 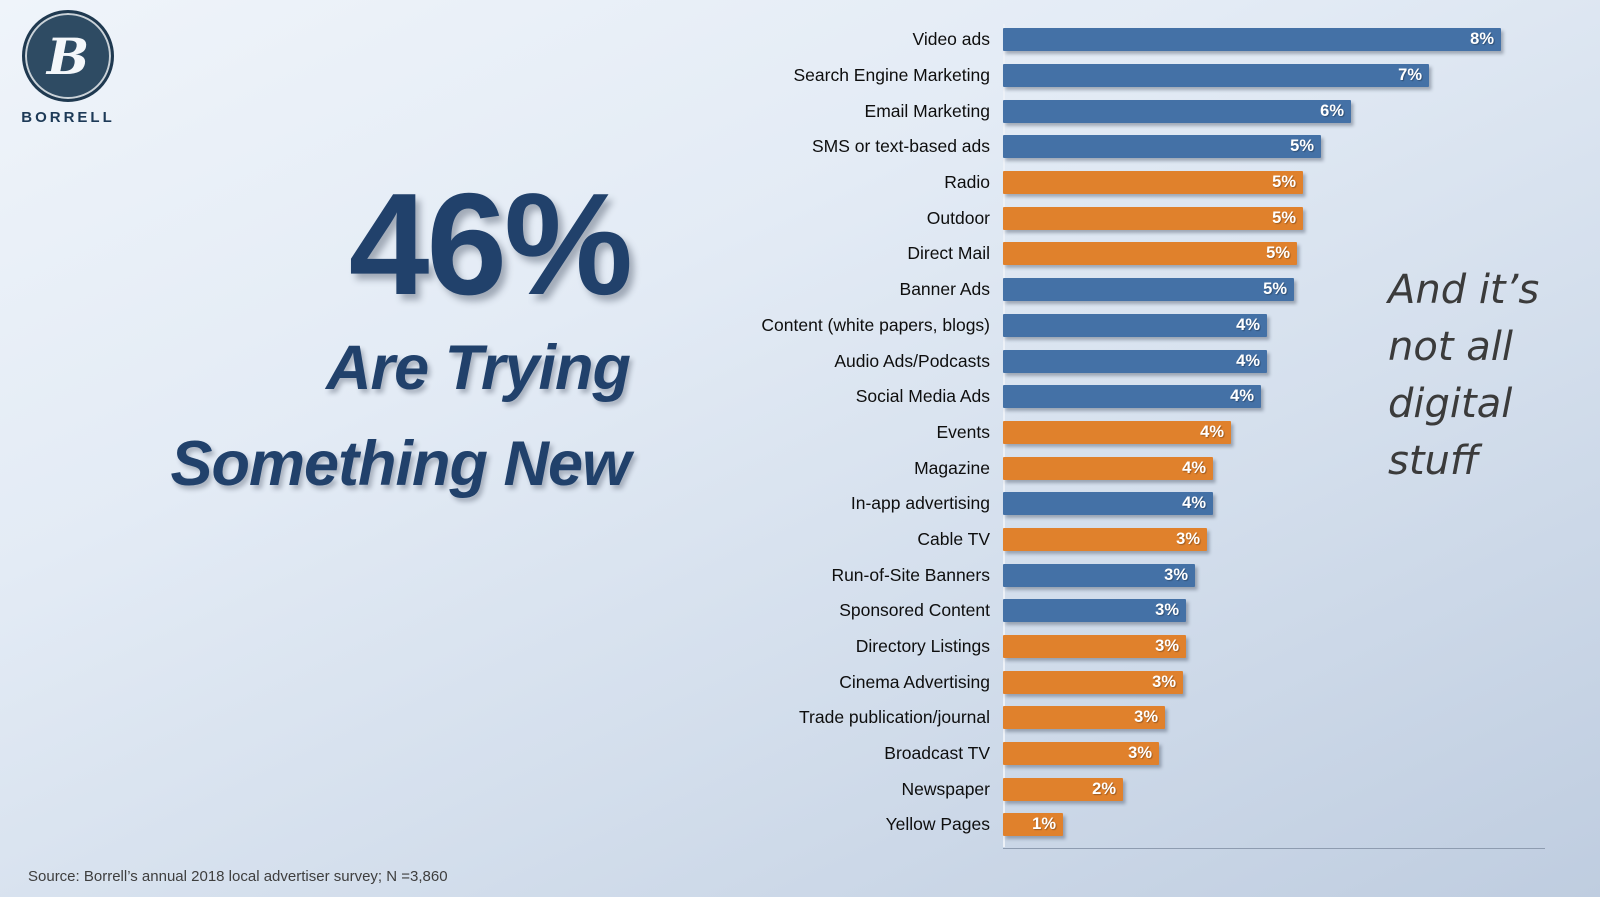 What do you see at coordinates (951, 39) in the screenshot?
I see `category-label: Video ads` at bounding box center [951, 39].